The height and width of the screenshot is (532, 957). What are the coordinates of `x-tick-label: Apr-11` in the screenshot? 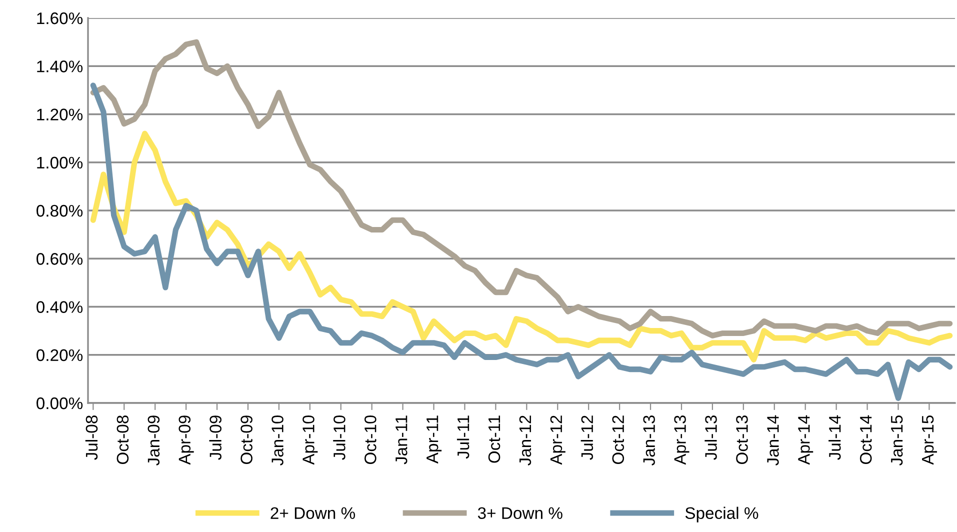 It's located at (434, 440).